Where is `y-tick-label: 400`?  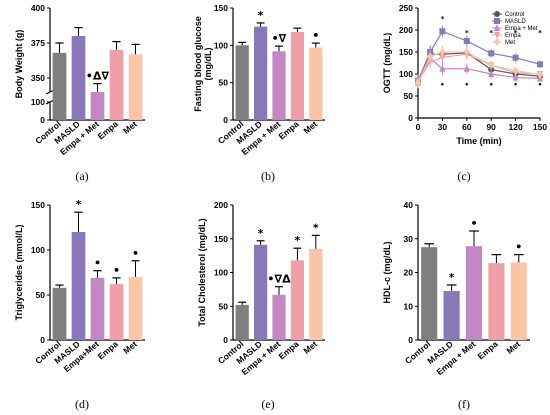 y-tick-label: 400 is located at coordinates (38, 8).